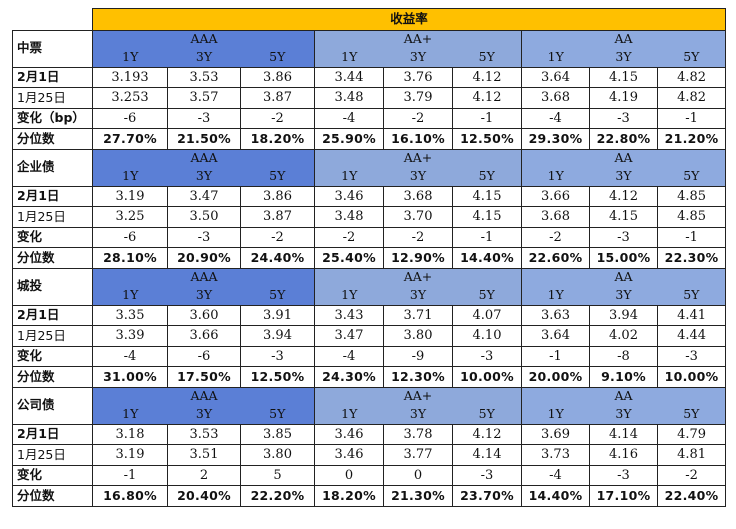  Describe the element at coordinates (370, 177) in the screenshot. I see `section-header-tenors: 1Y 3Y 5Y 1Y 3Y 5Y 1Y 3Y 5Y` at that location.